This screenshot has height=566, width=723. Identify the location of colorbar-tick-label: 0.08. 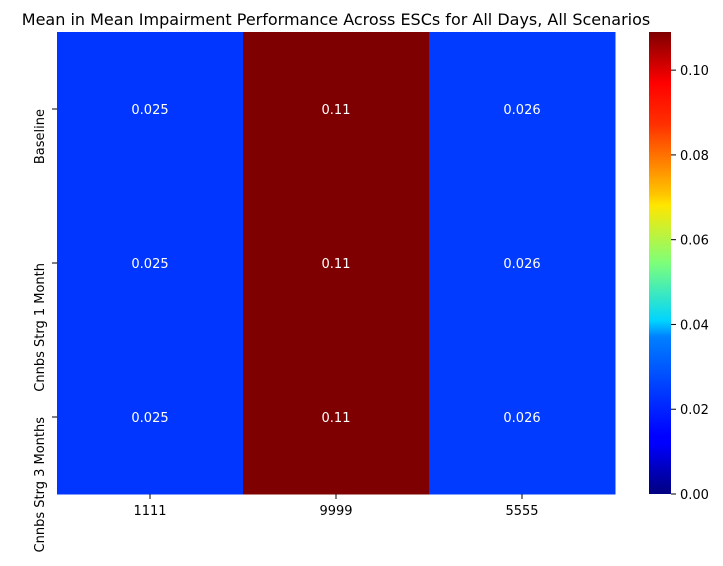
(694, 156).